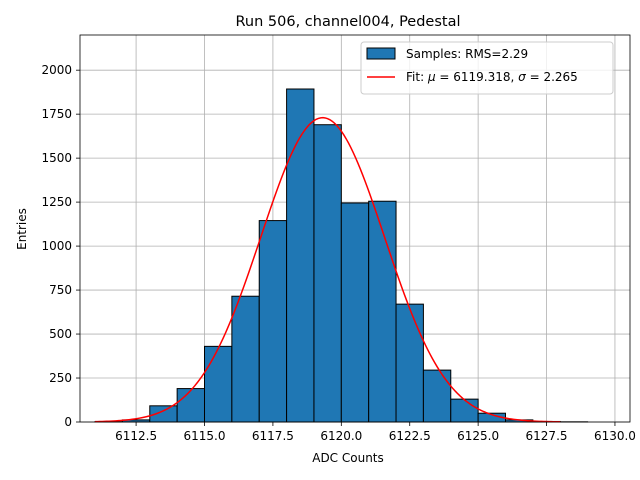 The image size is (640, 480). Describe the element at coordinates (68, 422) in the screenshot. I see `y-tick-label-0: 0` at that location.